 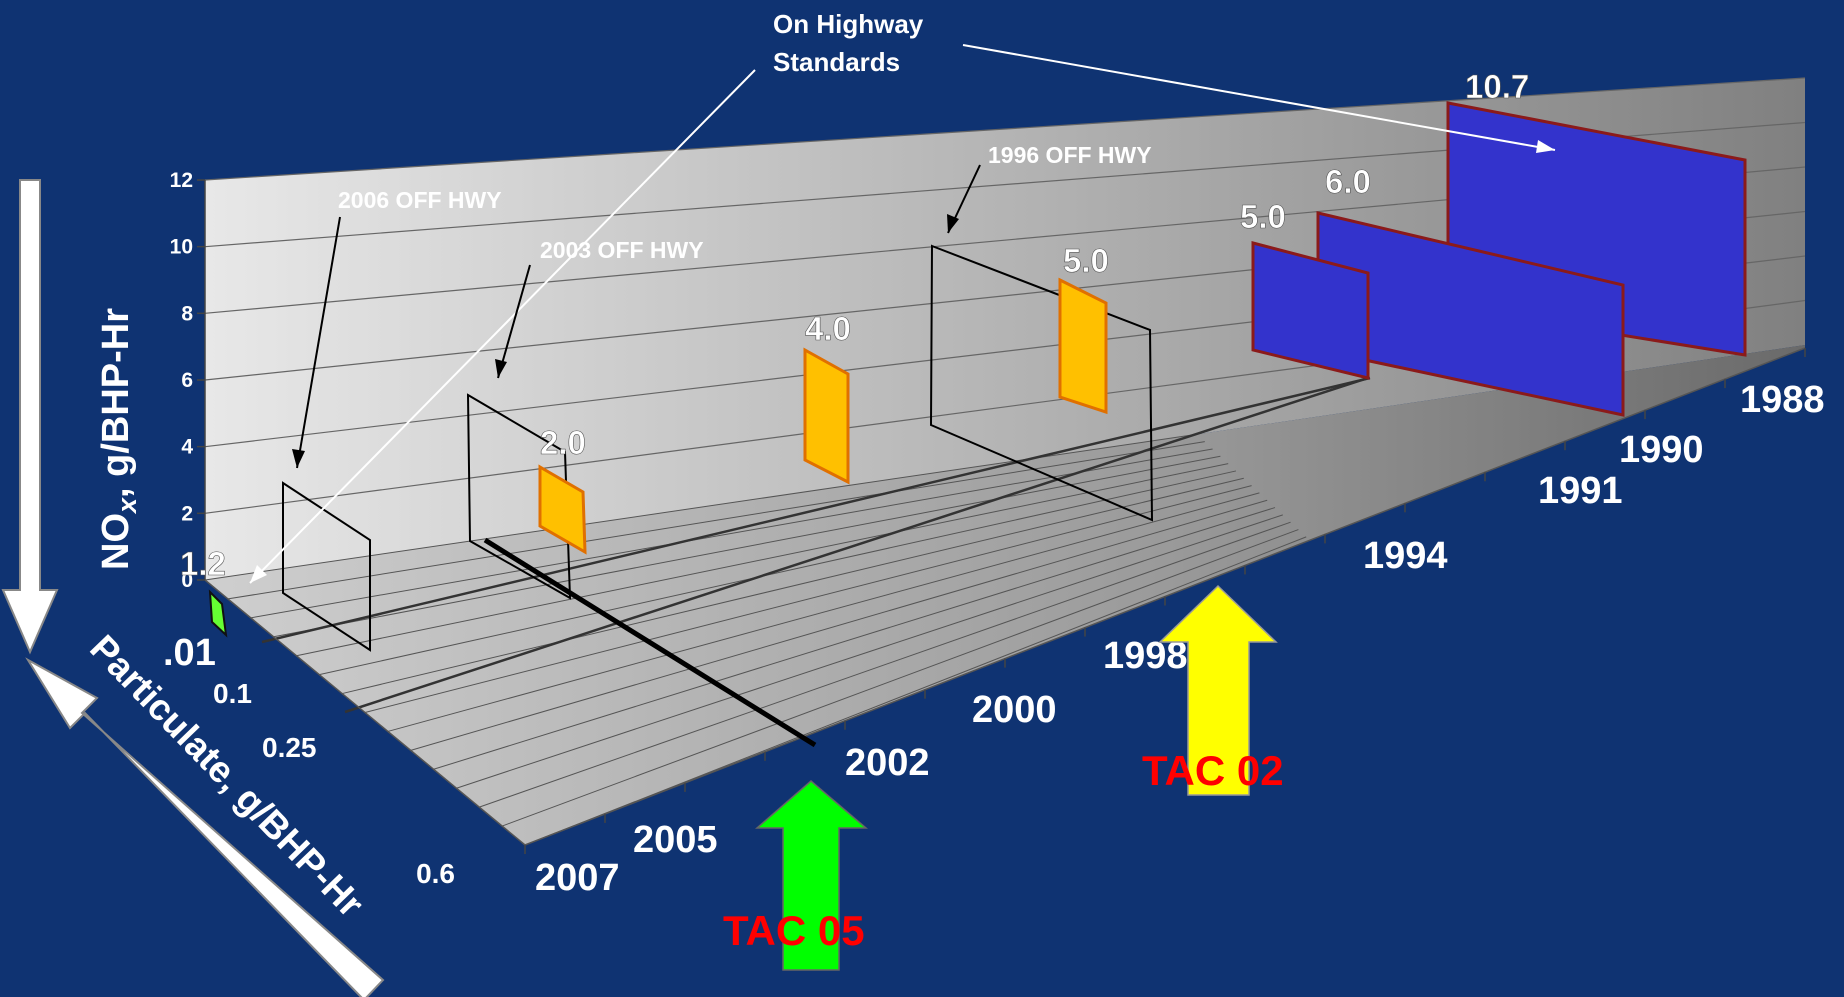 I want to click on value-label-2.0: 2.0, so click(x=563, y=442).